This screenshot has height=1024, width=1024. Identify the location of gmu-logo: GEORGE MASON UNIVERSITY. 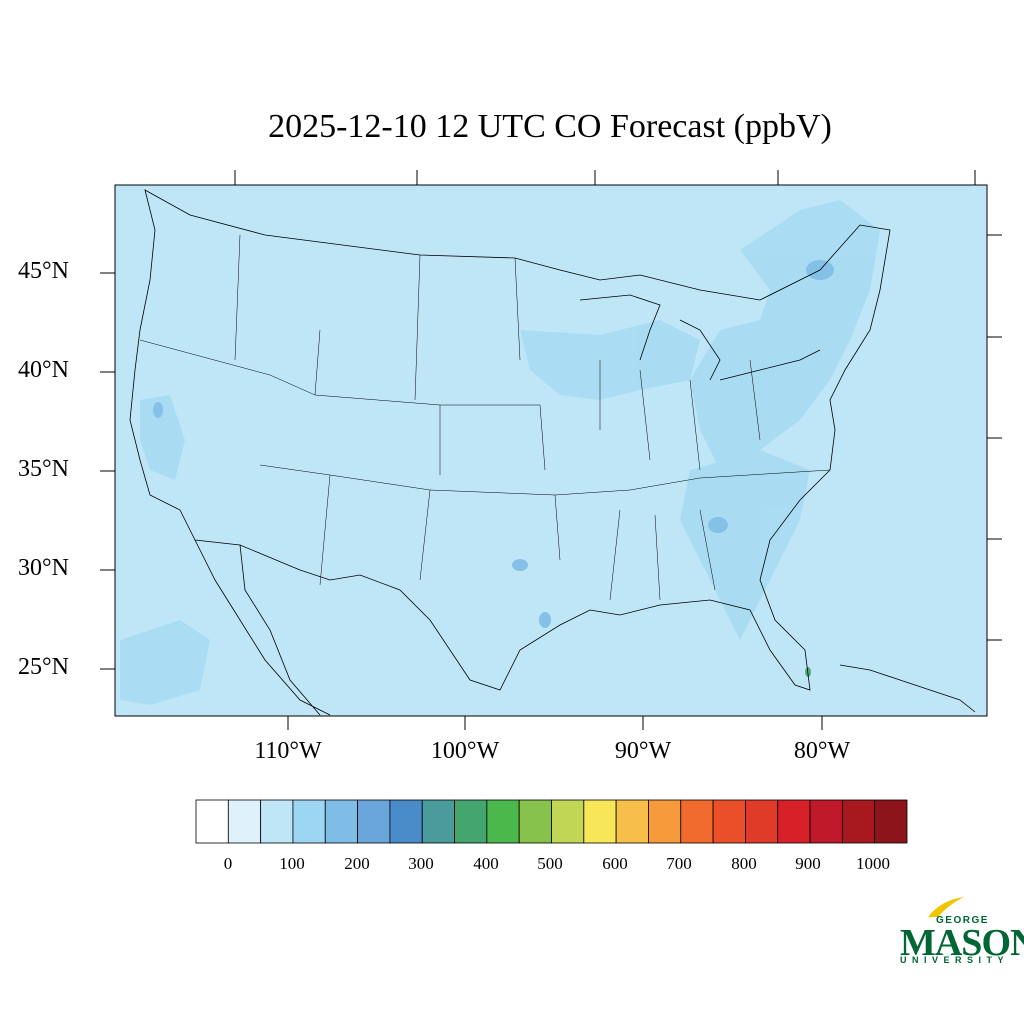
(961, 932).